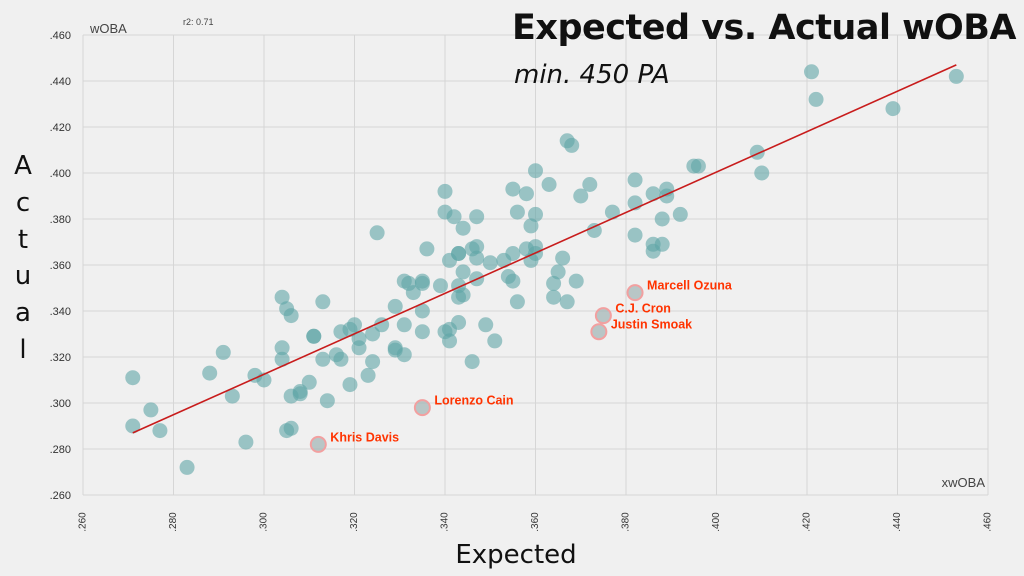 The width and height of the screenshot is (1024, 576). What do you see at coordinates (516, 555) in the screenshot?
I see `x-axis-title: Expected` at bounding box center [516, 555].